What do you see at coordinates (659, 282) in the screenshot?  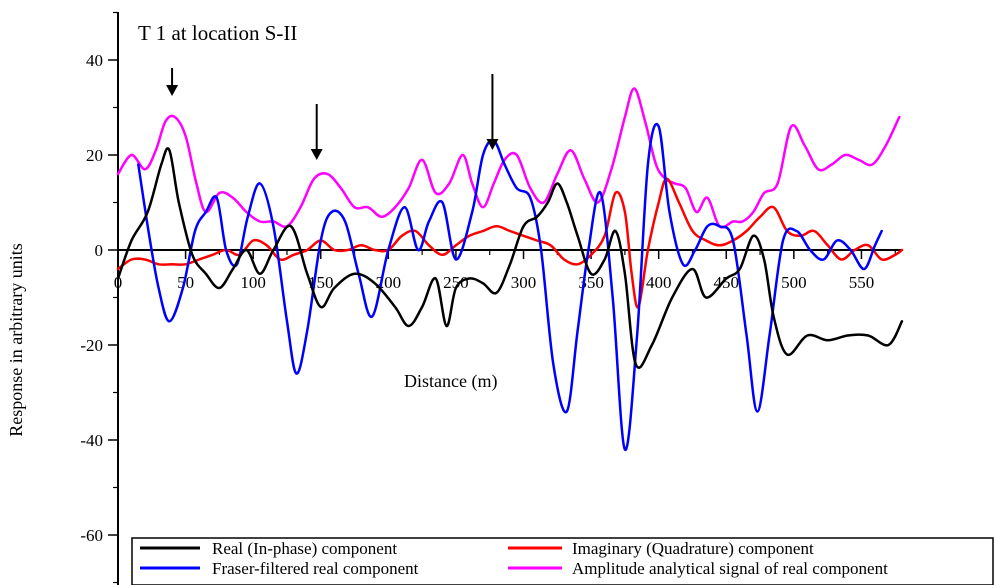 I see `x-tick-label: 400` at bounding box center [659, 282].